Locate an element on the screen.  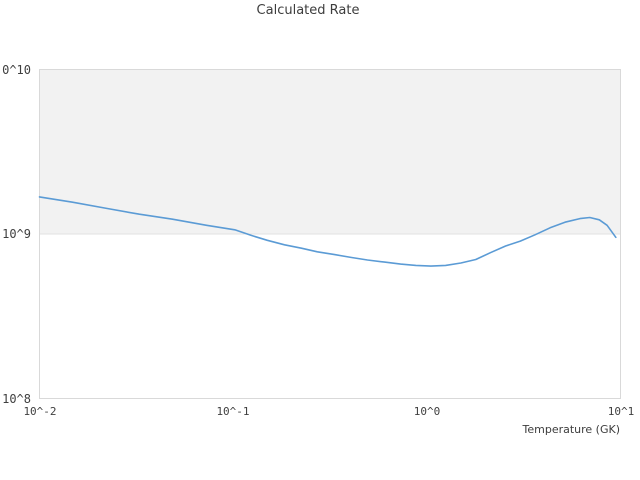
x-tick-label: 10^0 is located at coordinates (427, 411).